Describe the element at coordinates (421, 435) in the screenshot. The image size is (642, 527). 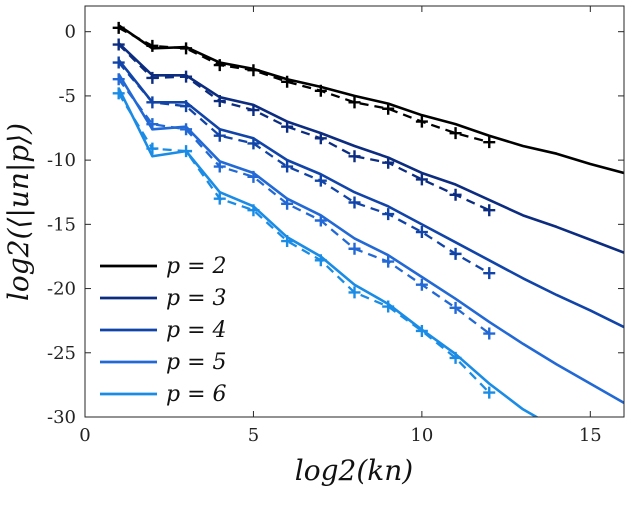
I see `x-tick-label: 10` at that location.